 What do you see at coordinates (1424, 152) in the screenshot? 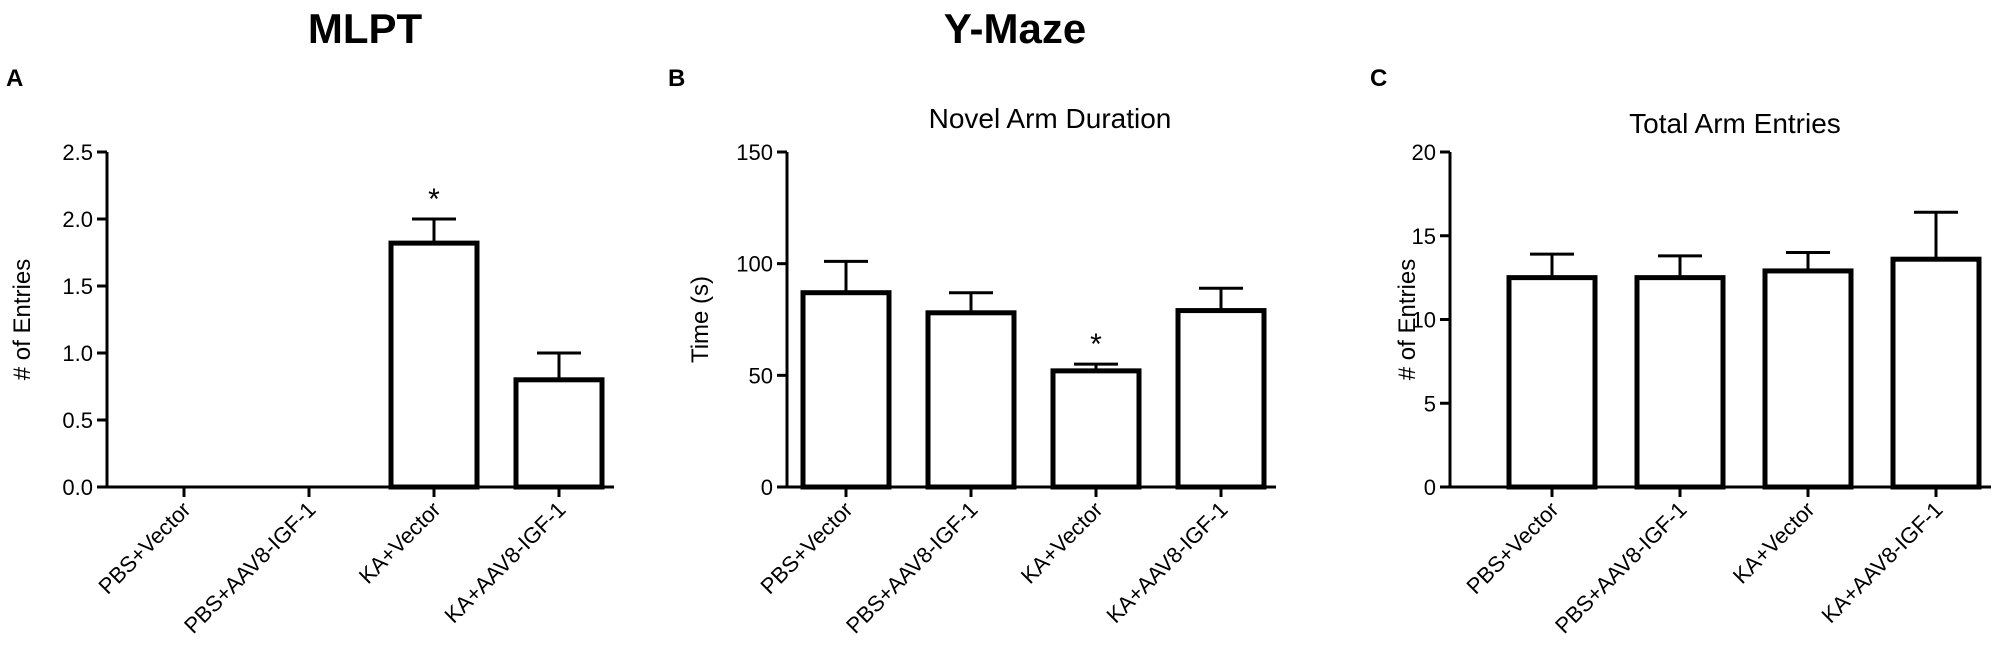
I see `y-tick-label-c: 20` at bounding box center [1424, 152].